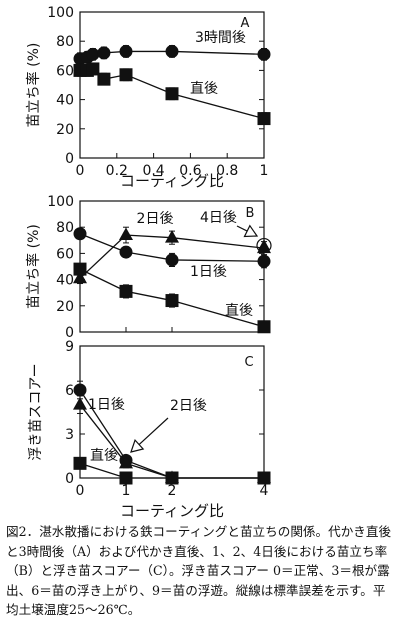 This screenshot has height=644, width=400. What do you see at coordinates (69, 391) in the screenshot?
I see `y-tick-label: 6` at bounding box center [69, 391].